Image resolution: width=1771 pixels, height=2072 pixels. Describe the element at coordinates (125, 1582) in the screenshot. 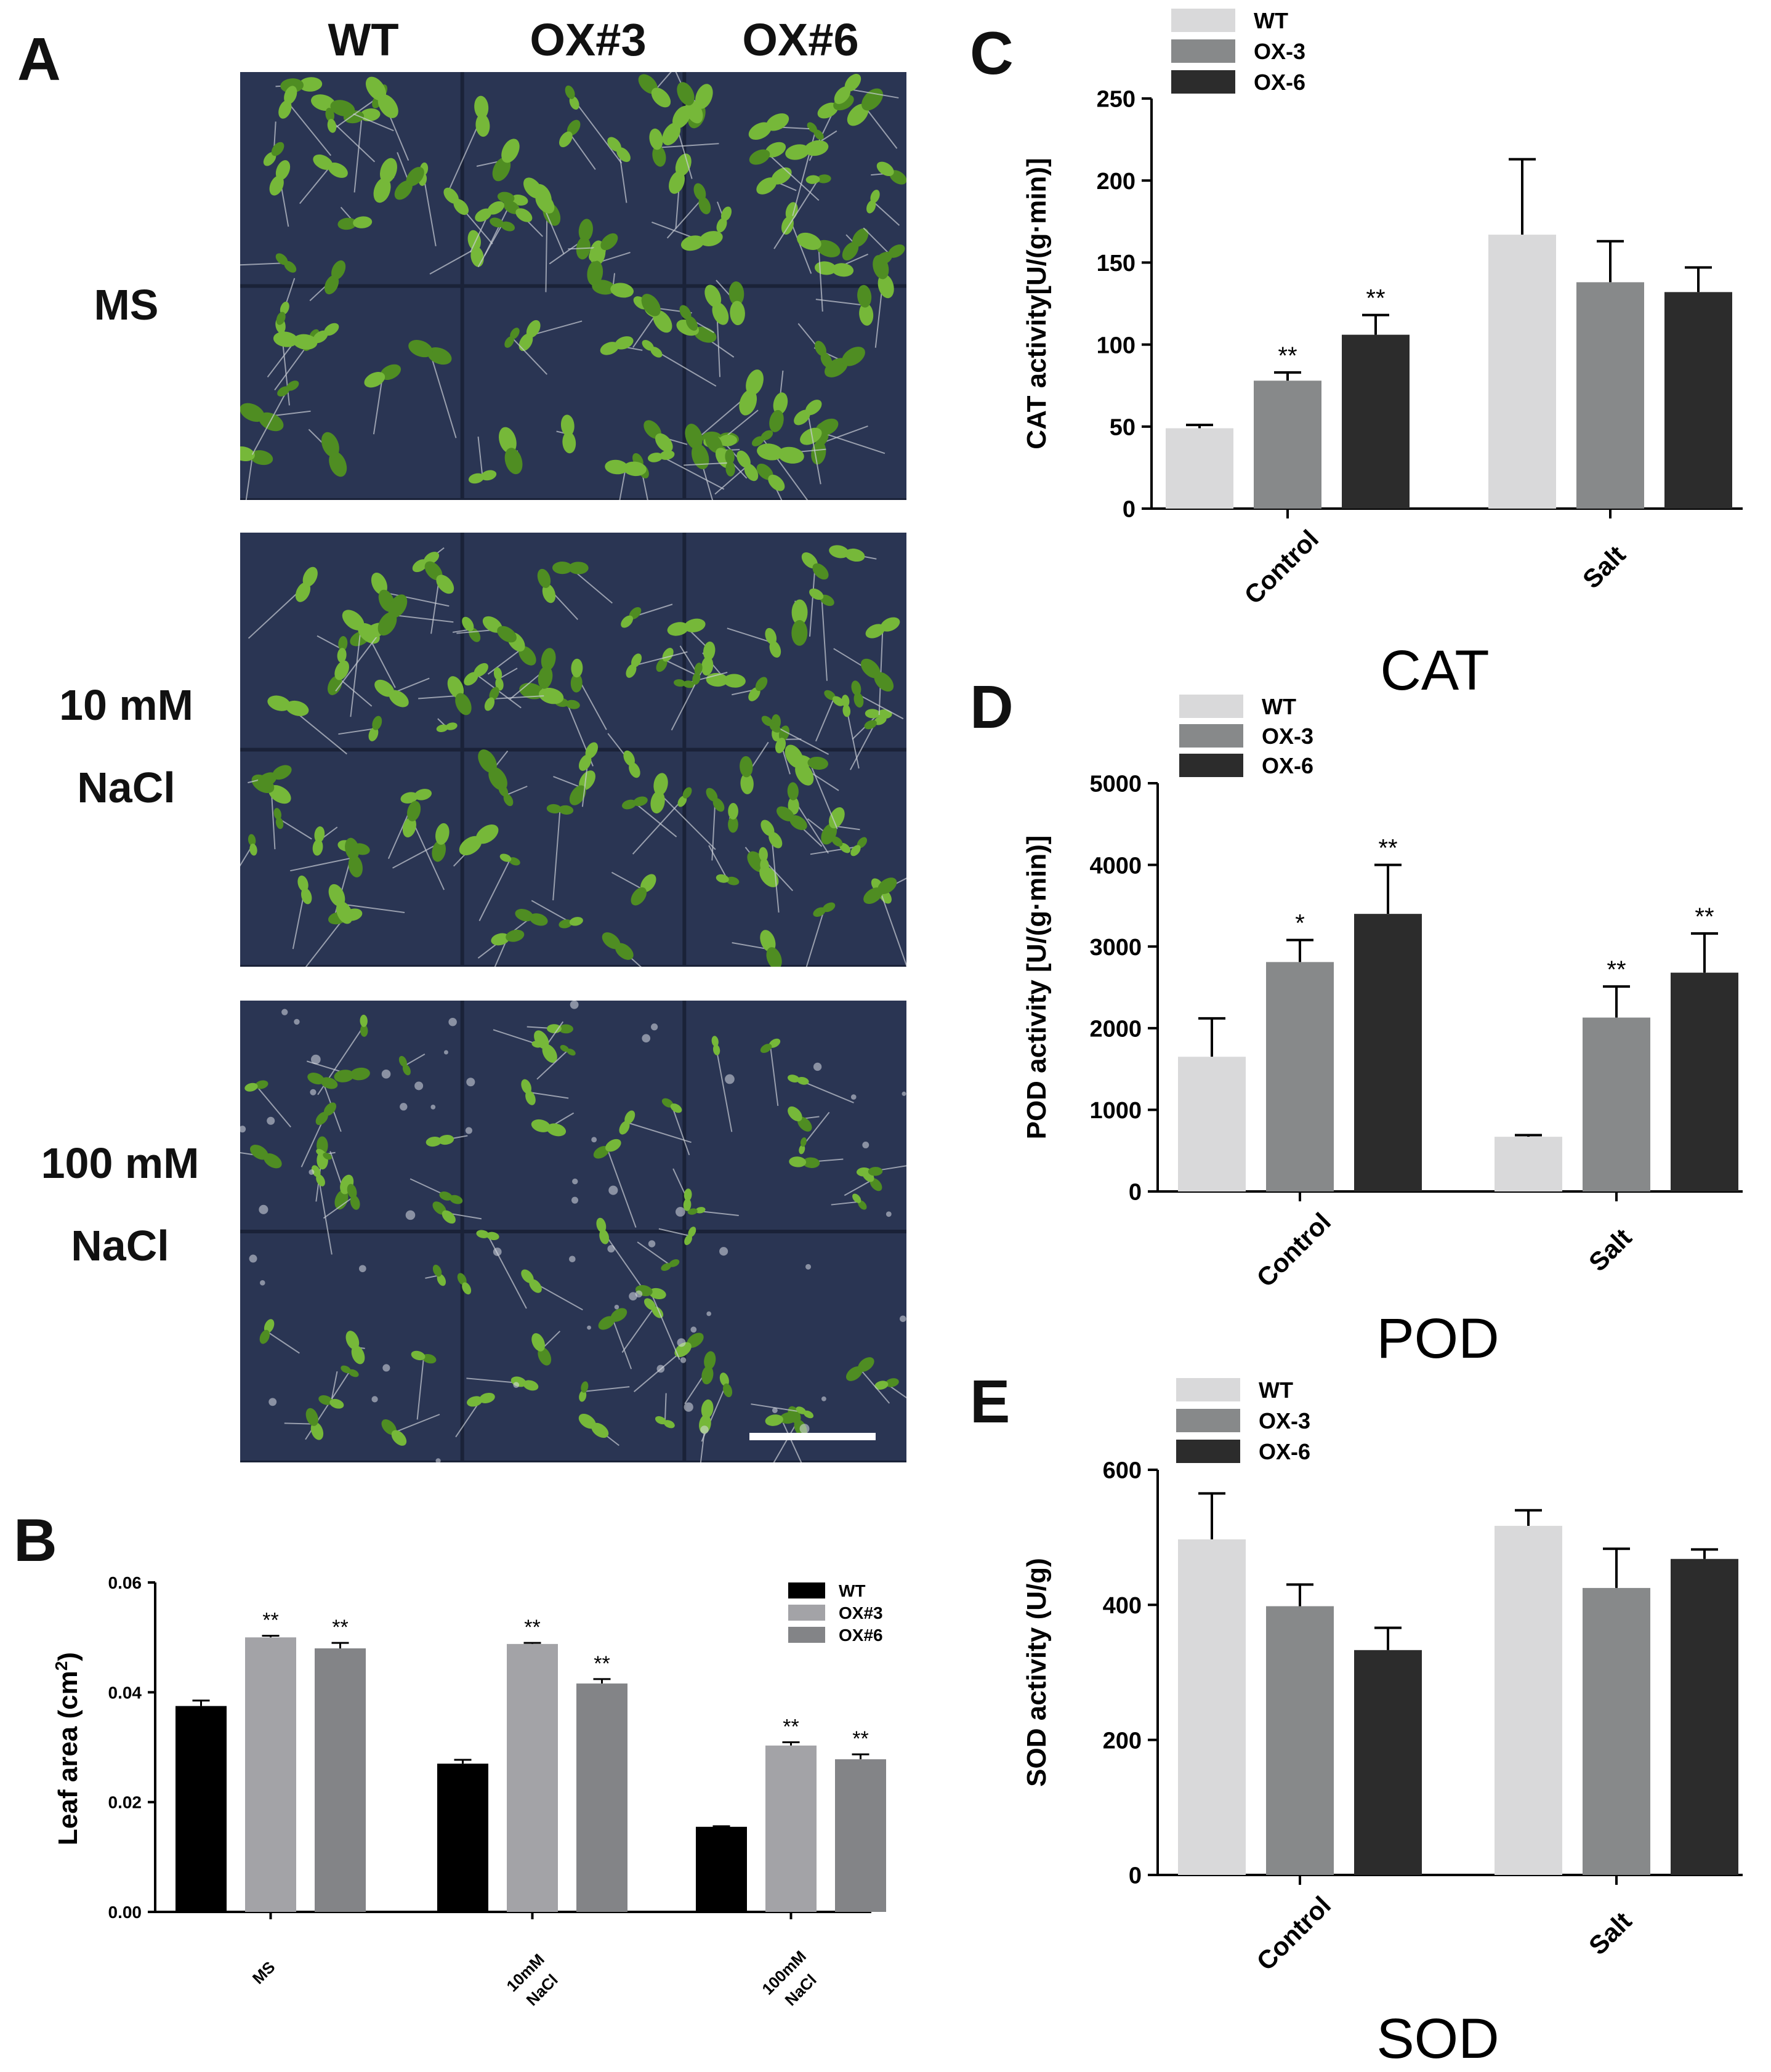

I see `y-tick-label: 0.06` at that location.